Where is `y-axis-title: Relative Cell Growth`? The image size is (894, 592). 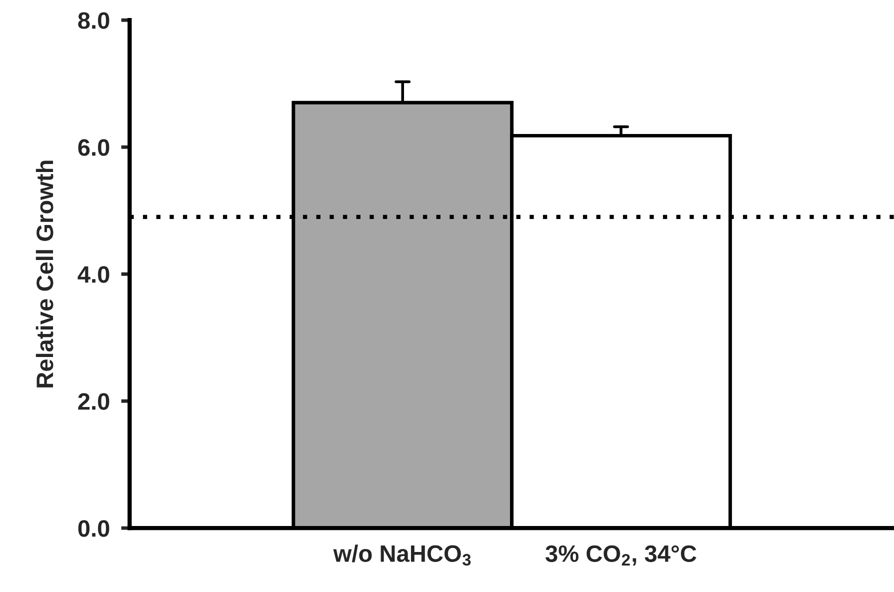 y-axis-title: Relative Cell Growth is located at coordinates (45, 274).